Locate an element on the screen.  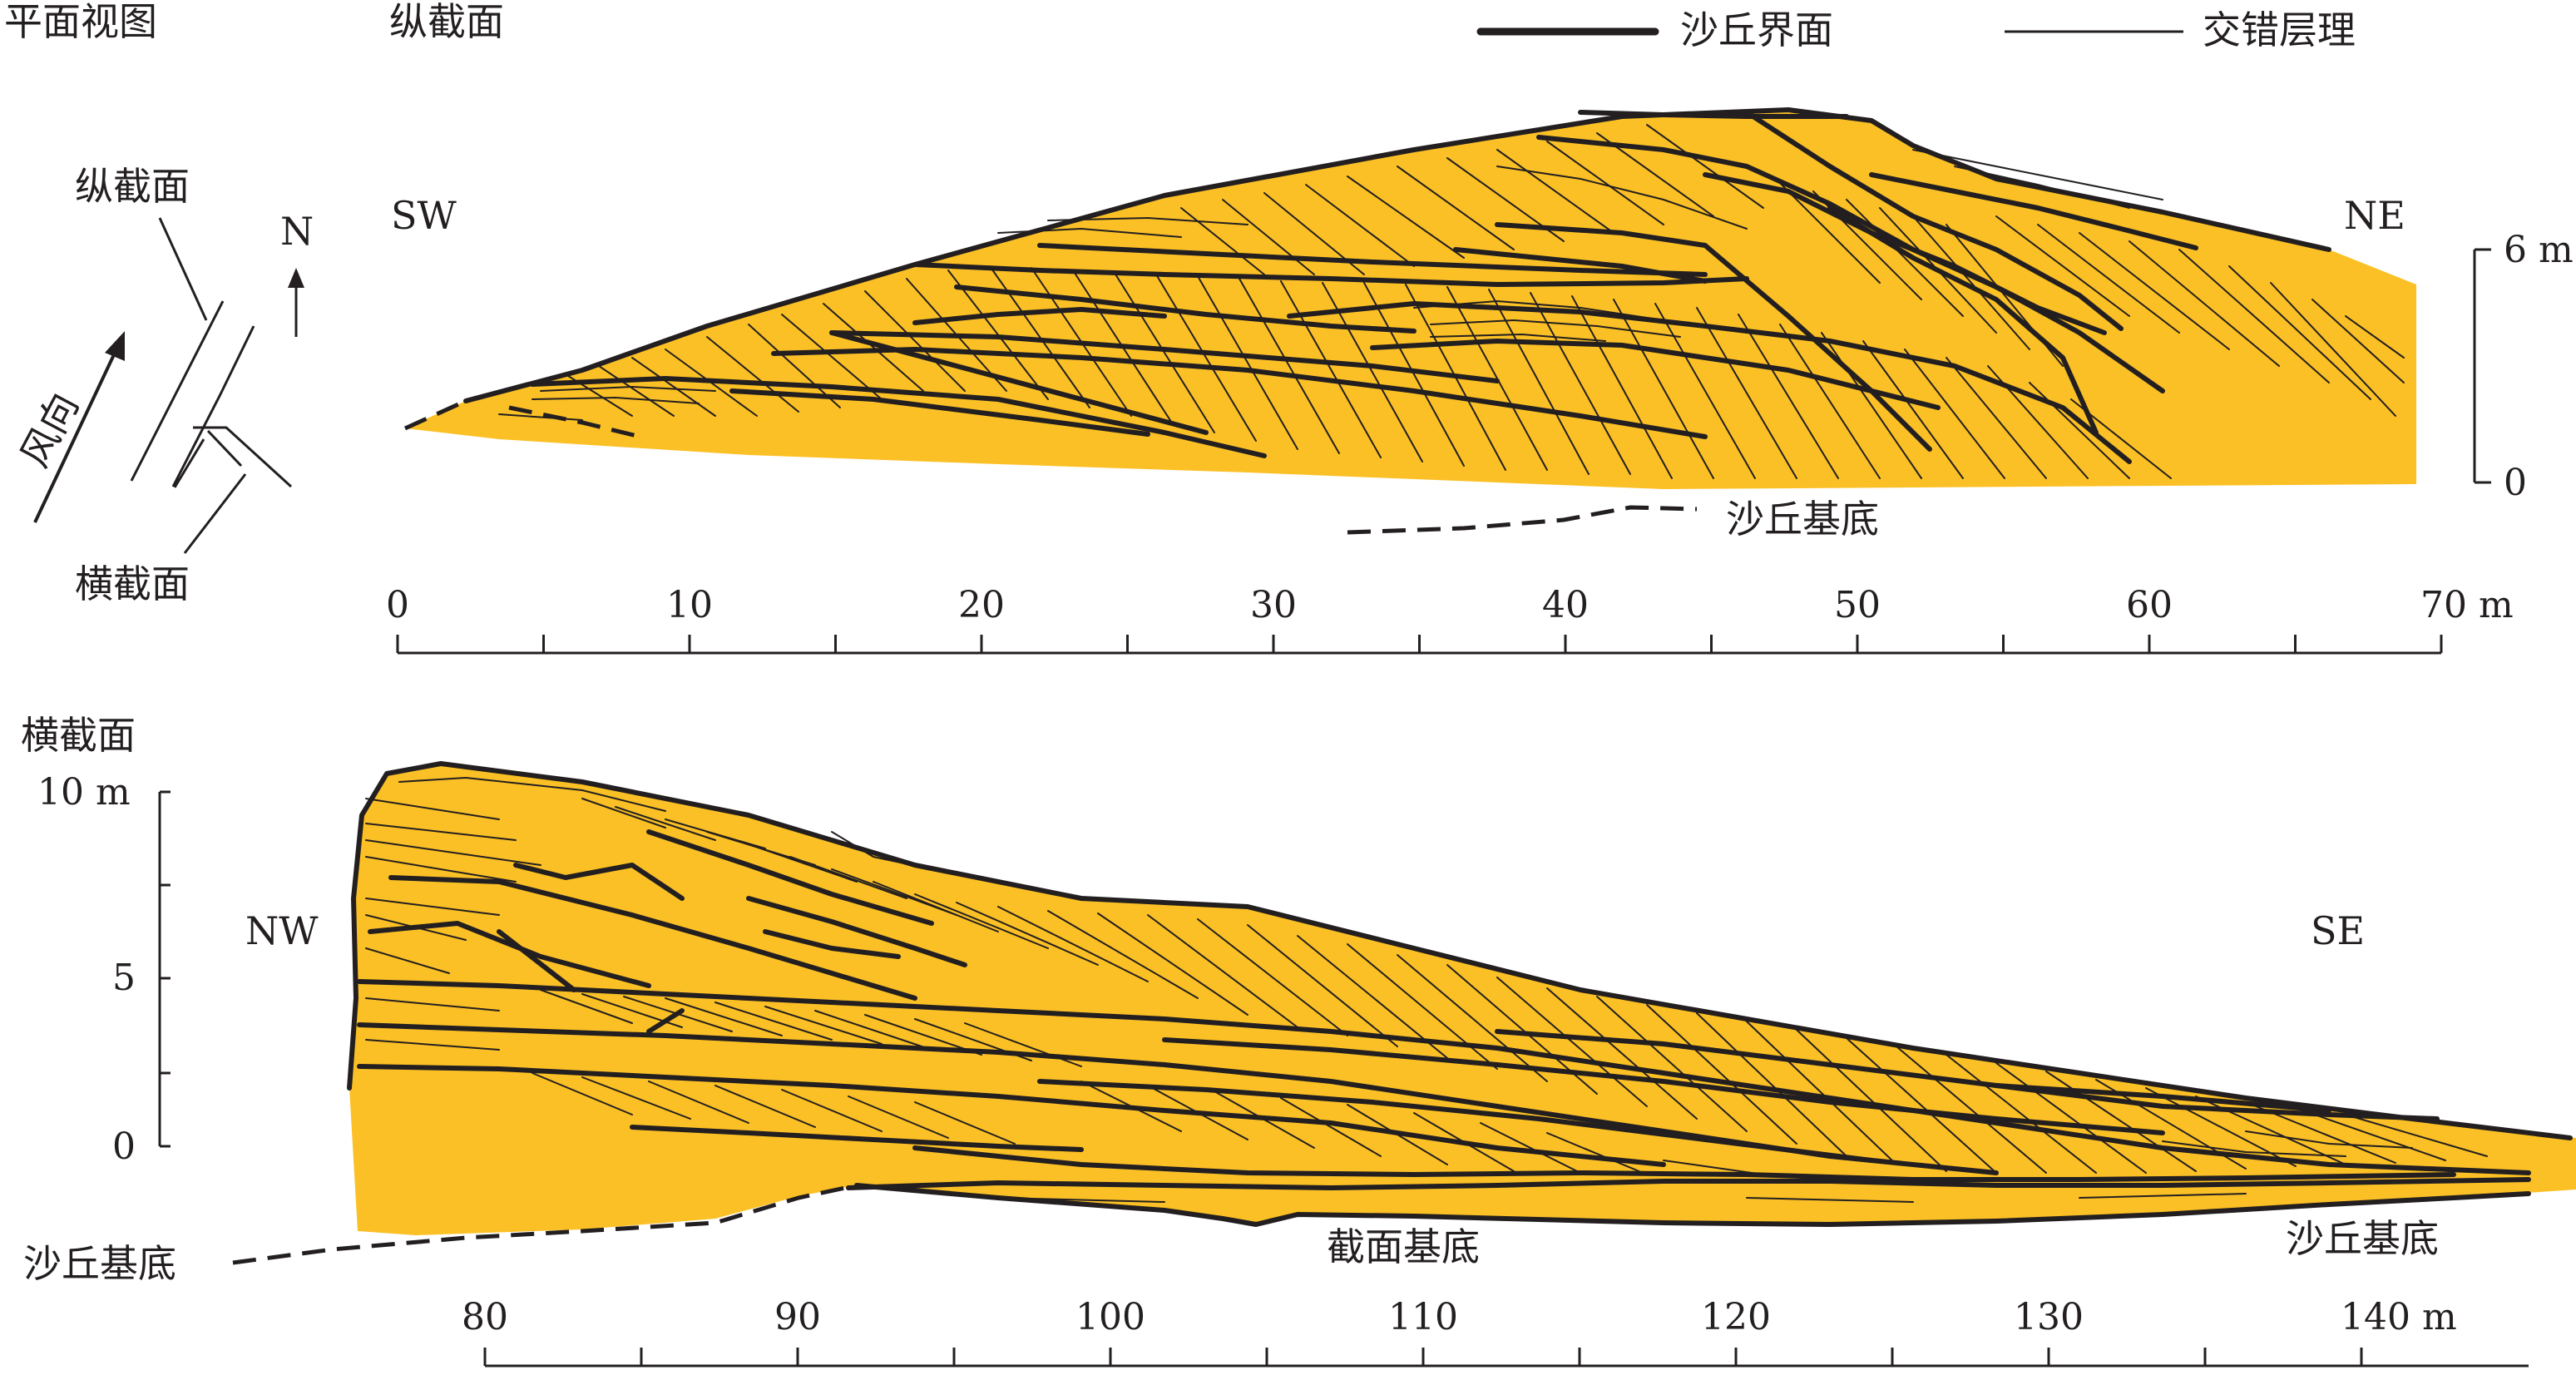
legend: 沙丘界面 交错层理 is located at coordinates (1916, 29).